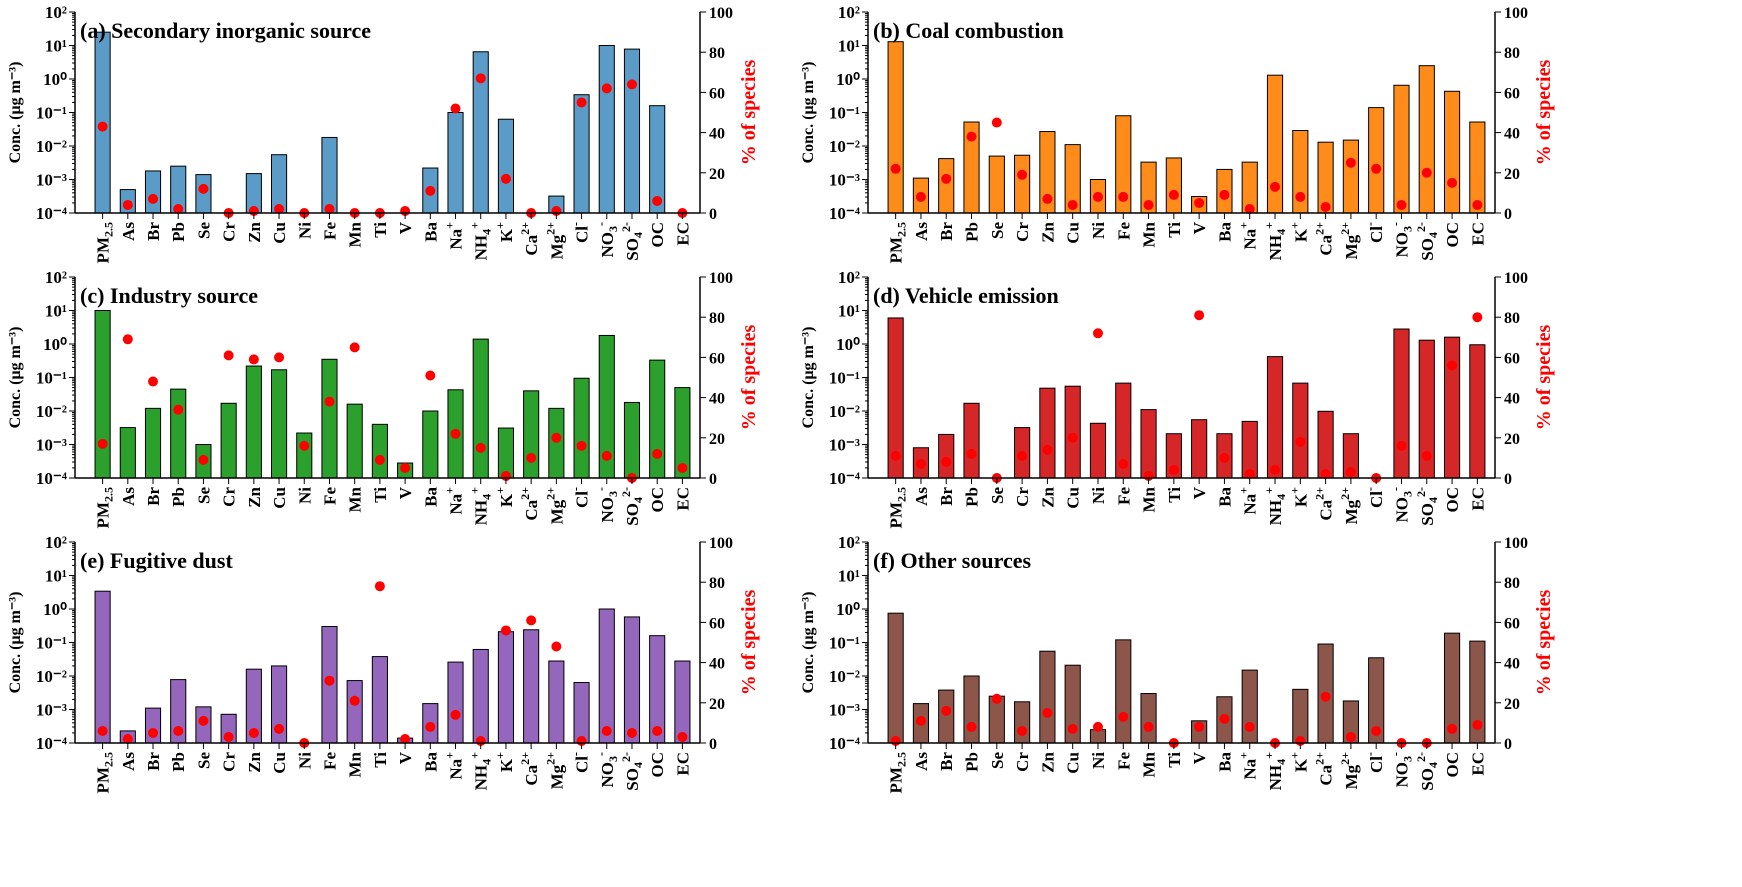 This screenshot has width=1742, height=887. What do you see at coordinates (717, 318) in the screenshot?
I see `y2-tick-label: 80` at bounding box center [717, 318].